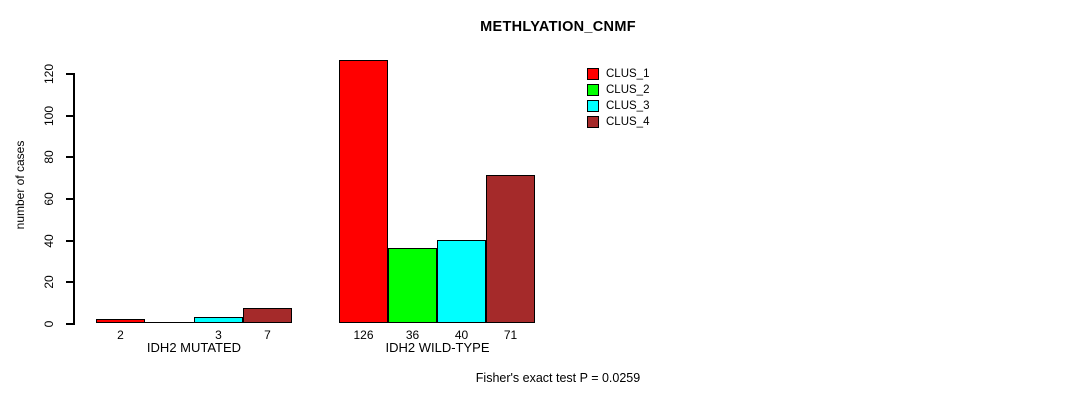  I want to click on bar-value-label: 3, so click(218, 335).